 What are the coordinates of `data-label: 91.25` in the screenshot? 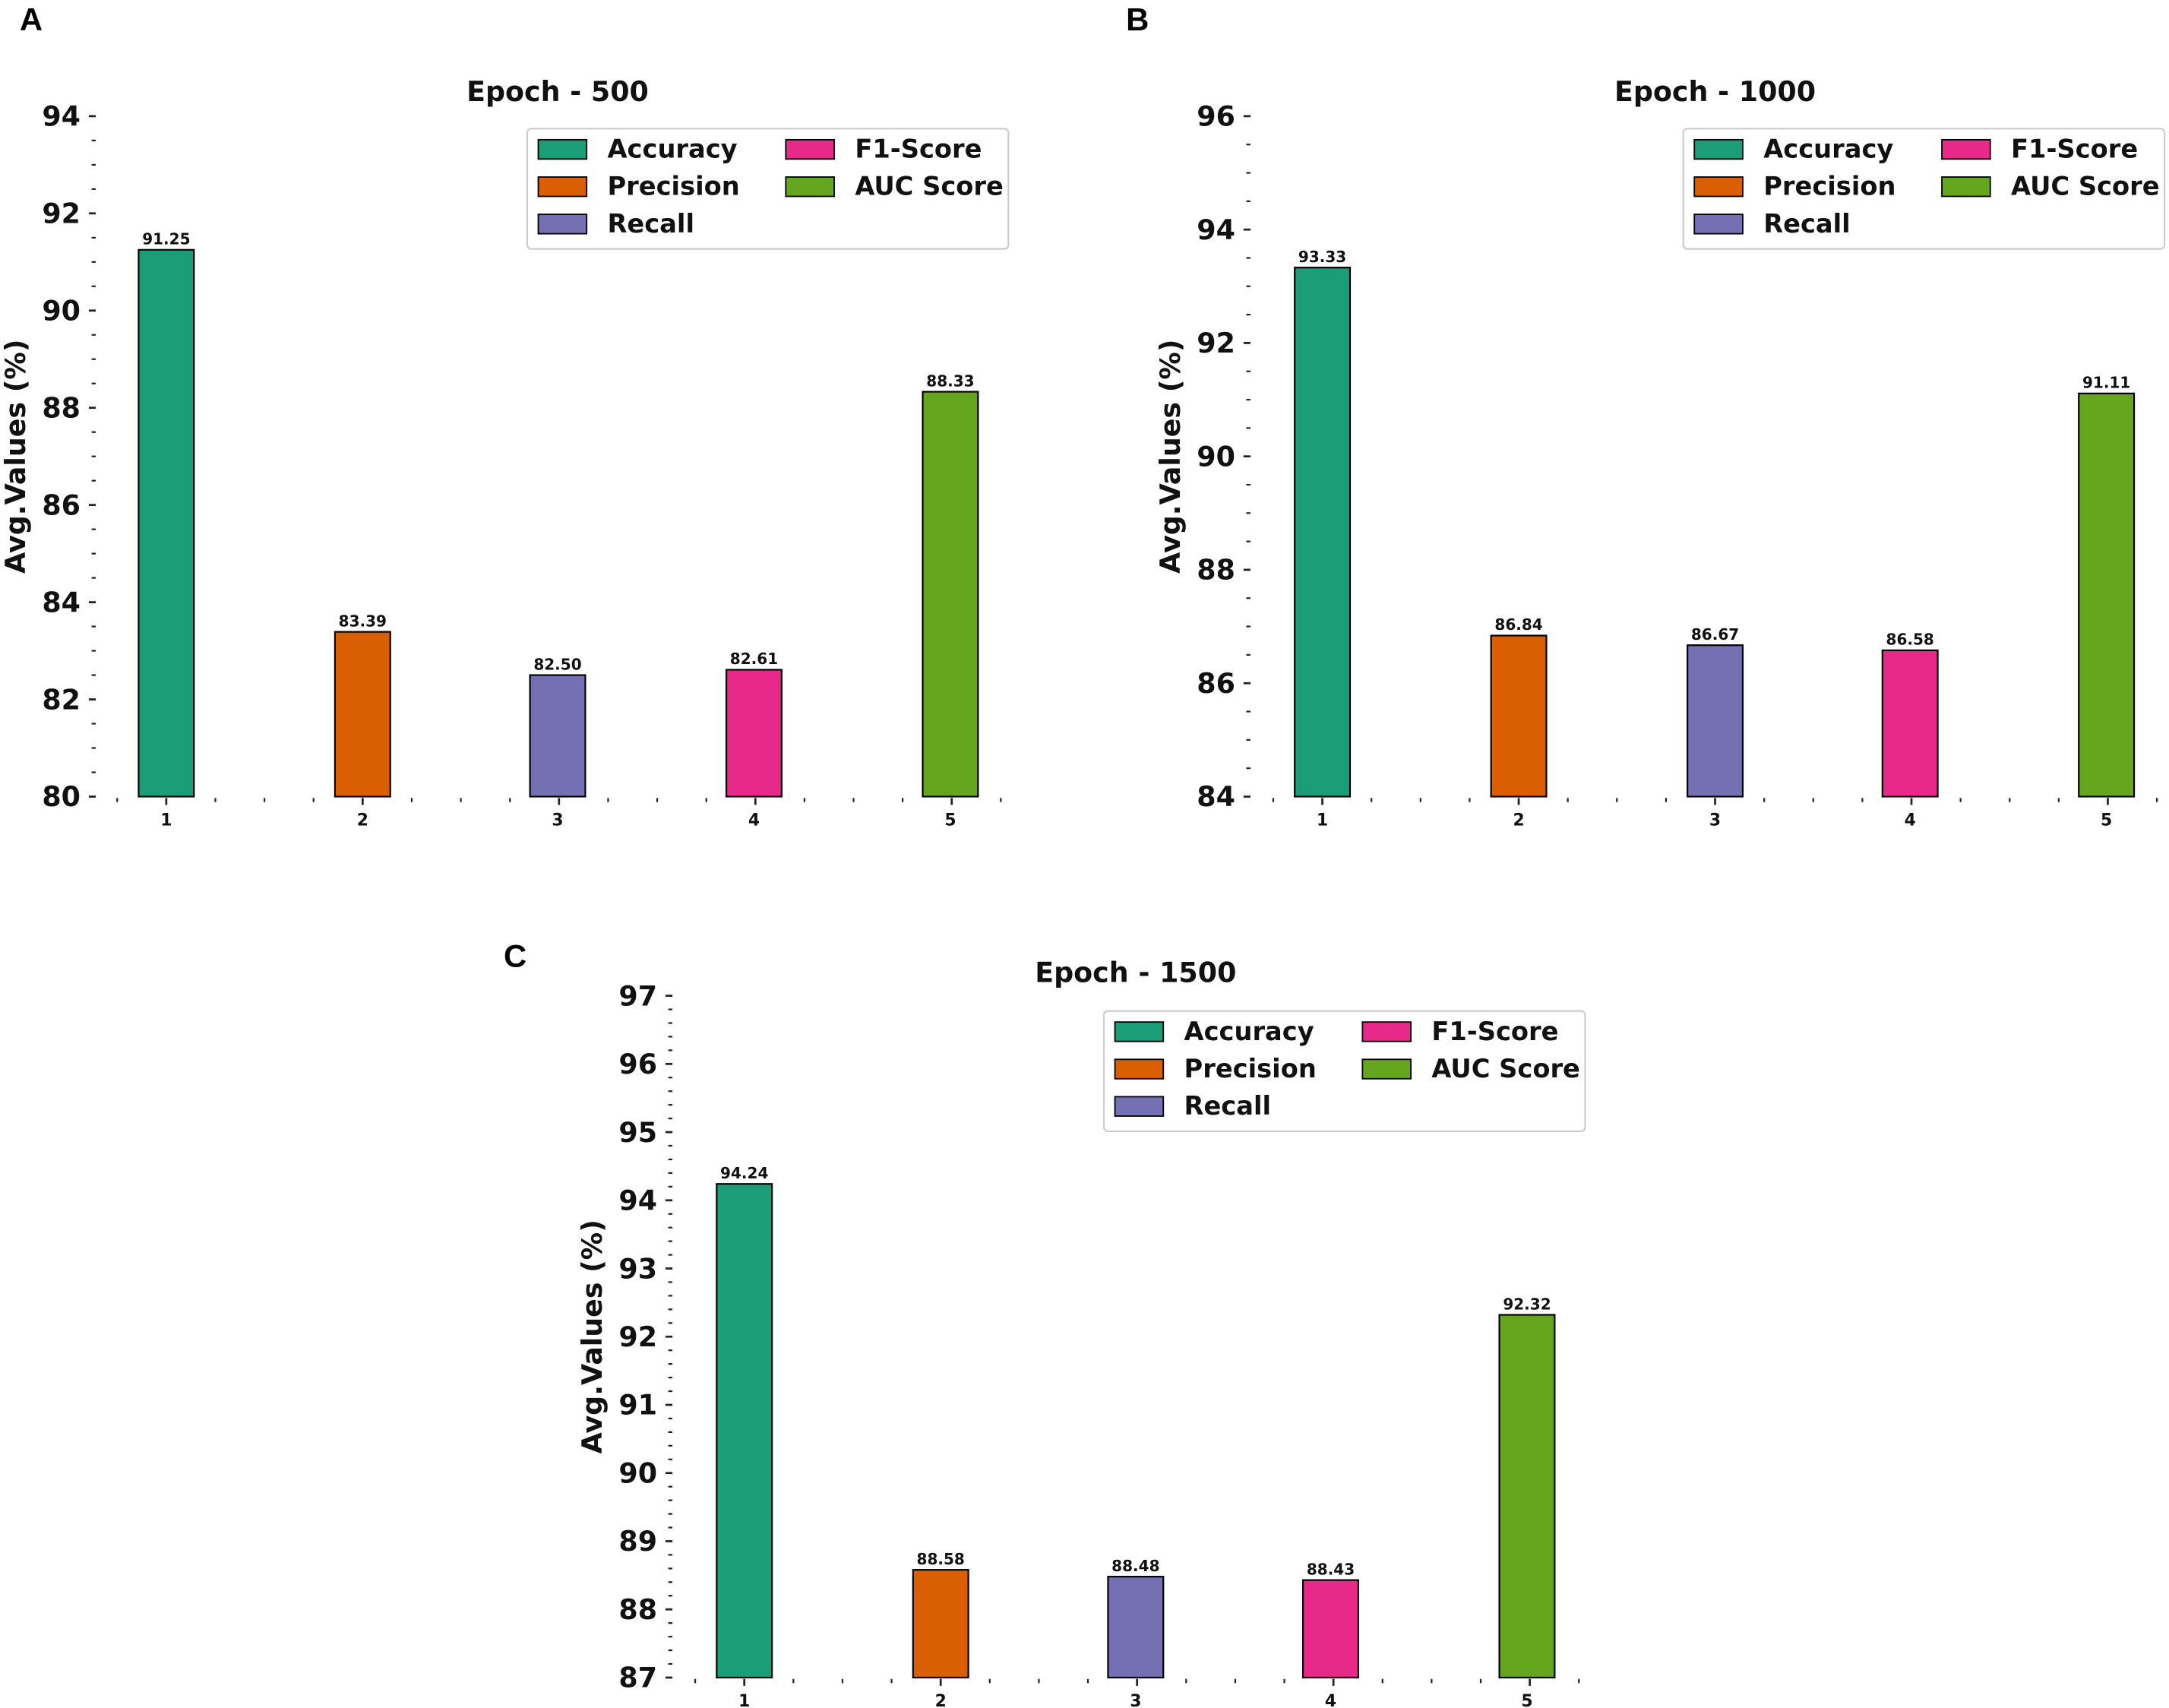 It's located at (166, 239).